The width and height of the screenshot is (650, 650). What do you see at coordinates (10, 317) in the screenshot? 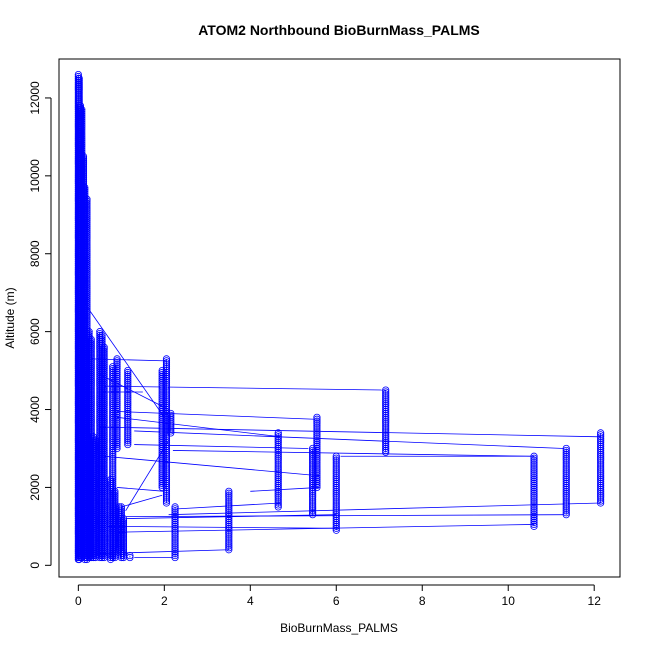
I see `y-axis-label: Altitude (m)` at bounding box center [10, 317].